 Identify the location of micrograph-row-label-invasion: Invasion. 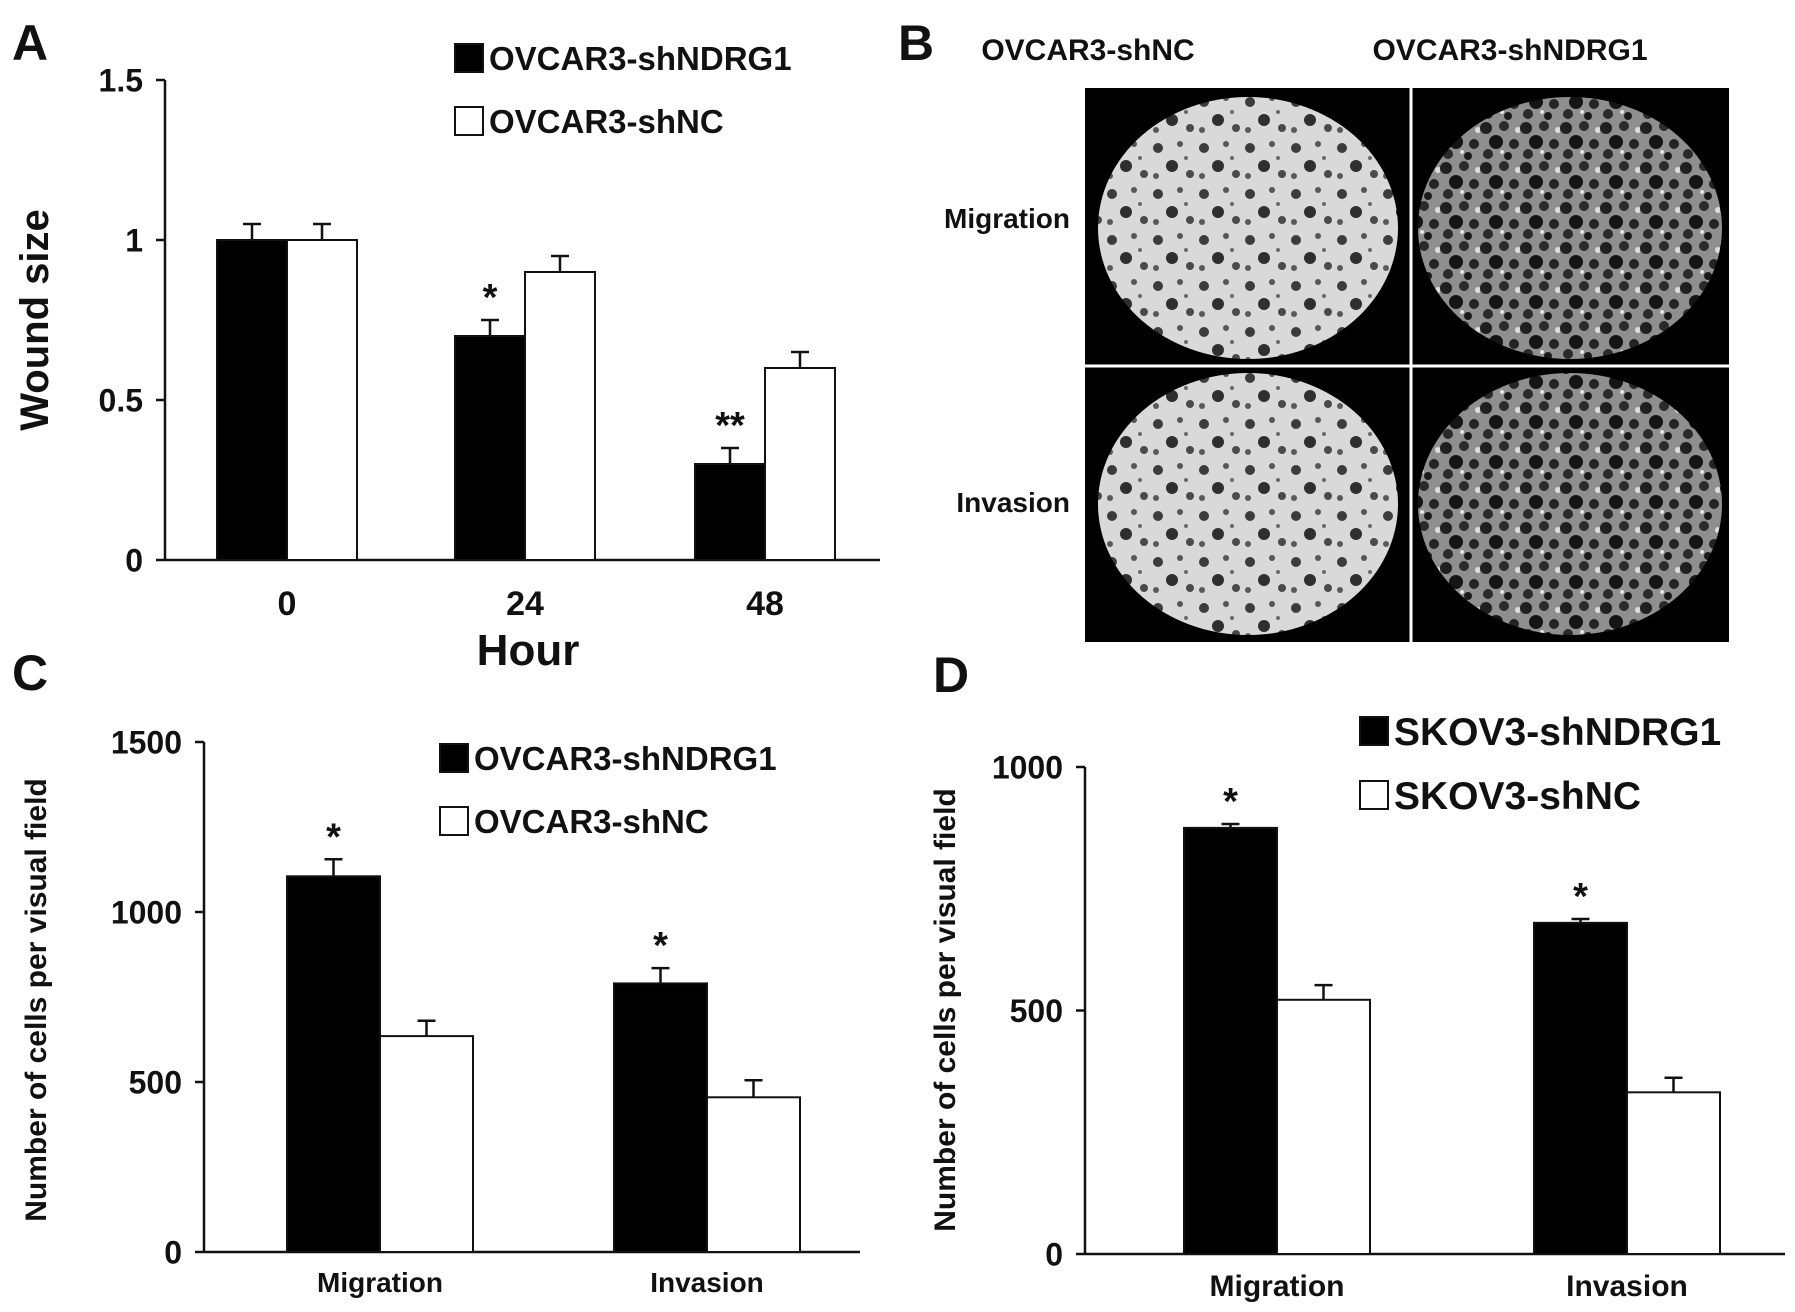
(1013, 502).